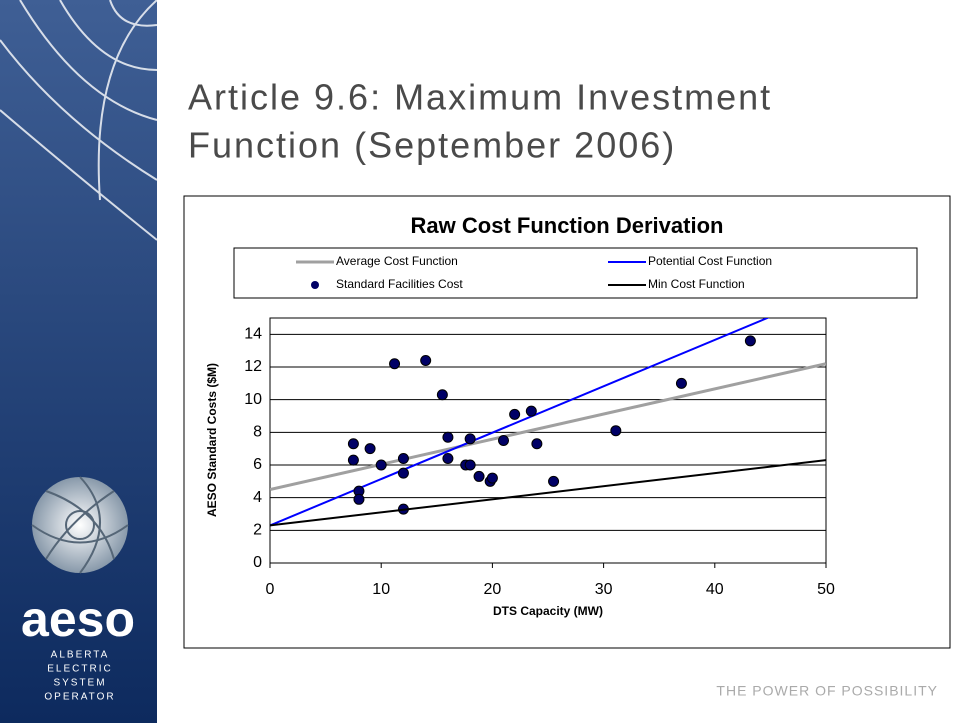 The height and width of the screenshot is (728, 953). What do you see at coordinates (253, 399) in the screenshot?
I see `y-tick-label: 10` at bounding box center [253, 399].